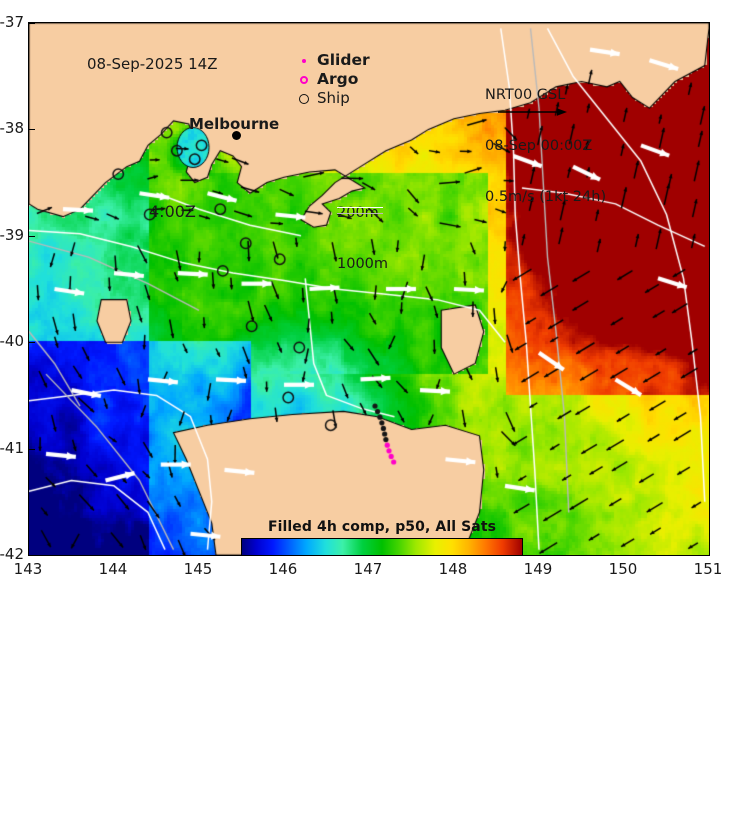  What do you see at coordinates (12, 234) in the screenshot?
I see `y-axis-tick-label: -39` at bounding box center [12, 234].